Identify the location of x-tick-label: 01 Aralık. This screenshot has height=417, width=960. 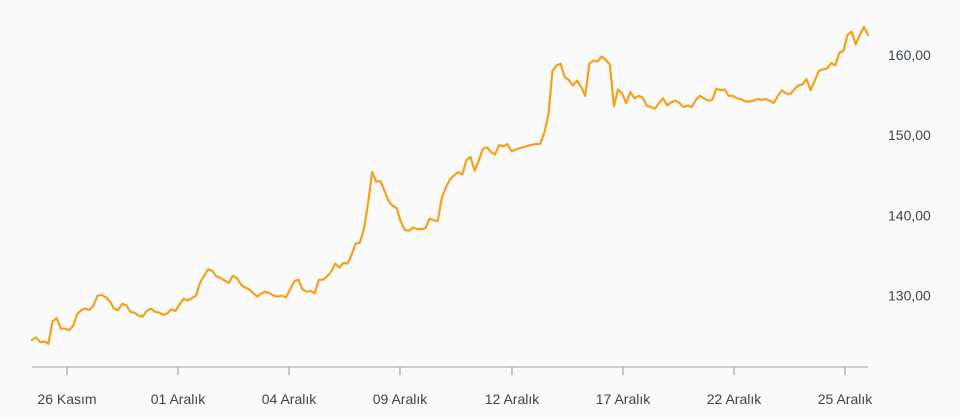
(178, 399).